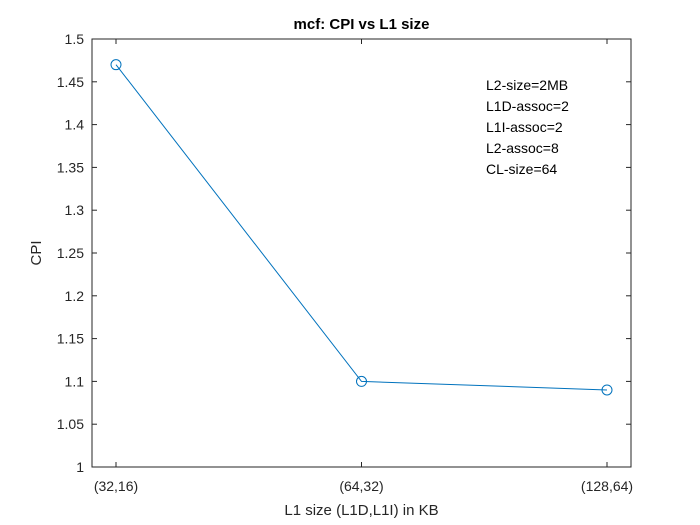 The width and height of the screenshot is (700, 525). Describe the element at coordinates (527, 106) in the screenshot. I see `annotation-line: L1D-assoc=2` at that location.